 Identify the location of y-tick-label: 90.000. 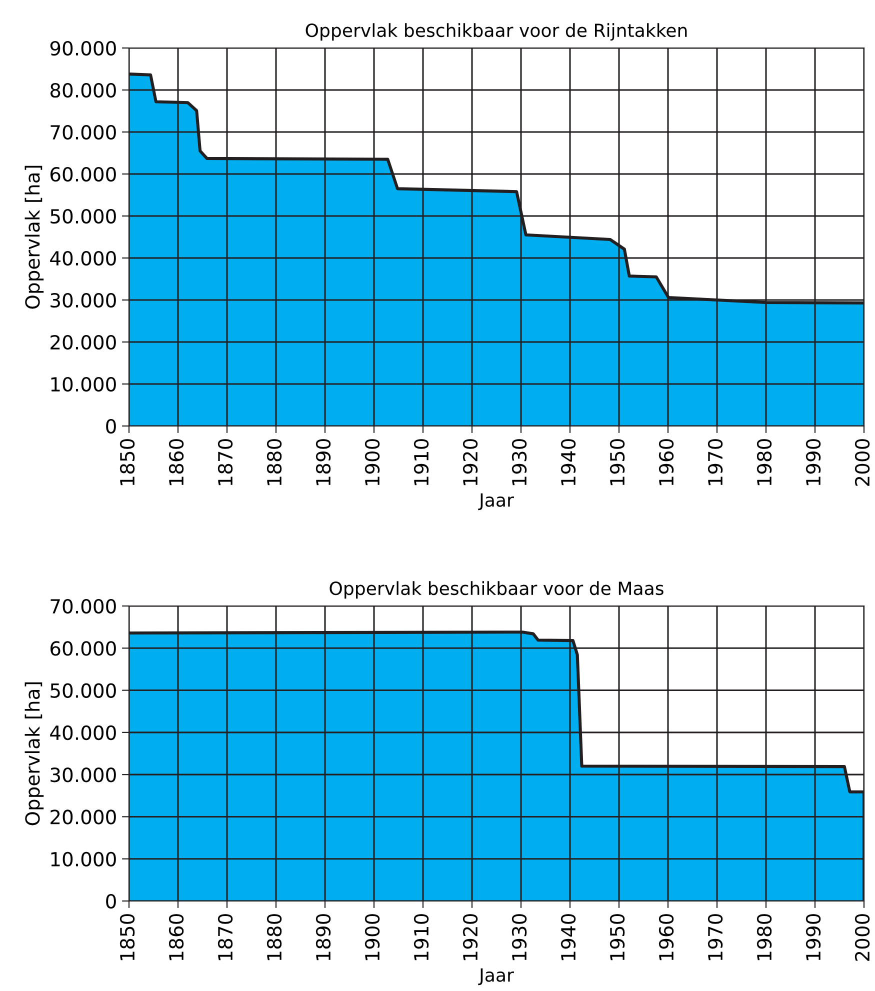
(83, 48).